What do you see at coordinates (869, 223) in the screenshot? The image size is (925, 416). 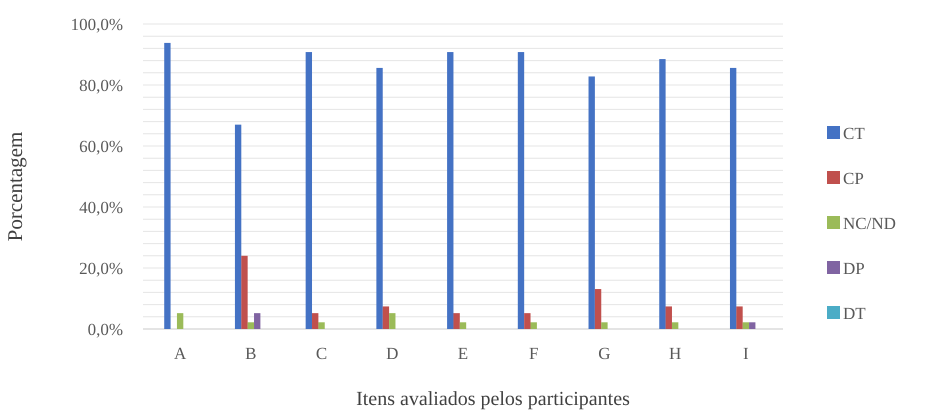 I see `legend-label: NC/ND` at bounding box center [869, 223].